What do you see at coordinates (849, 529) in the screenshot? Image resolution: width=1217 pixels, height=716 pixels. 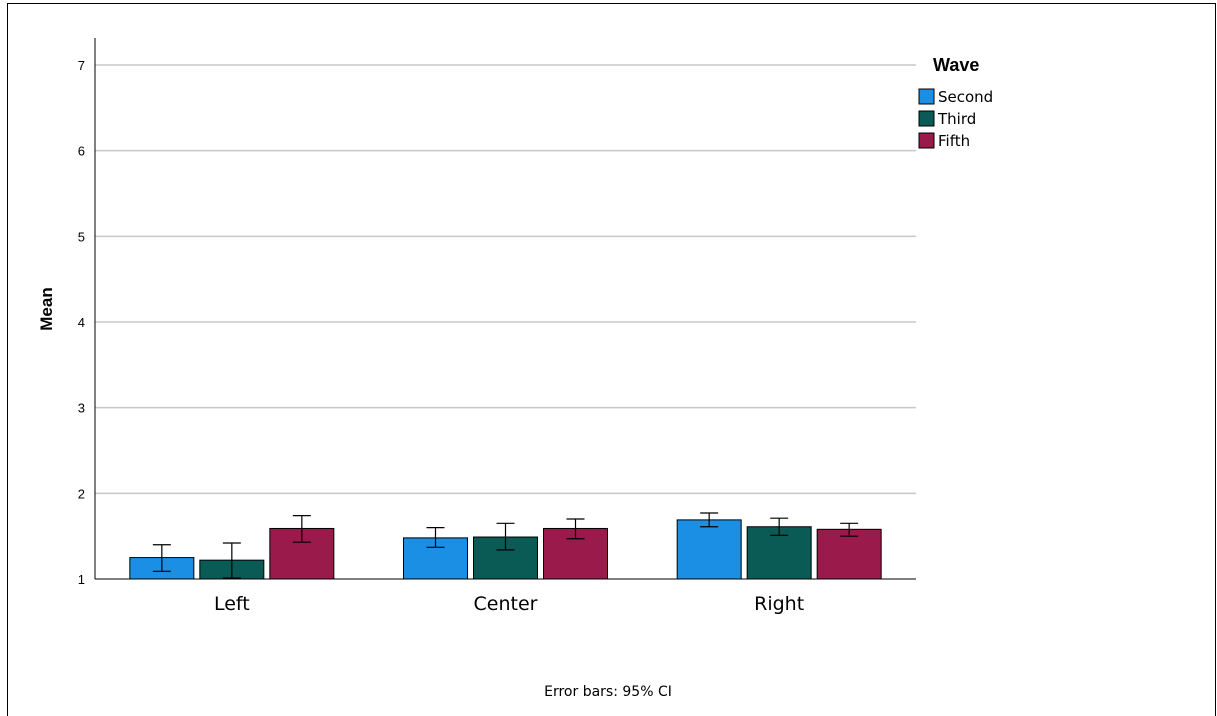 I see `error-bar-right-fifth` at bounding box center [849, 529].